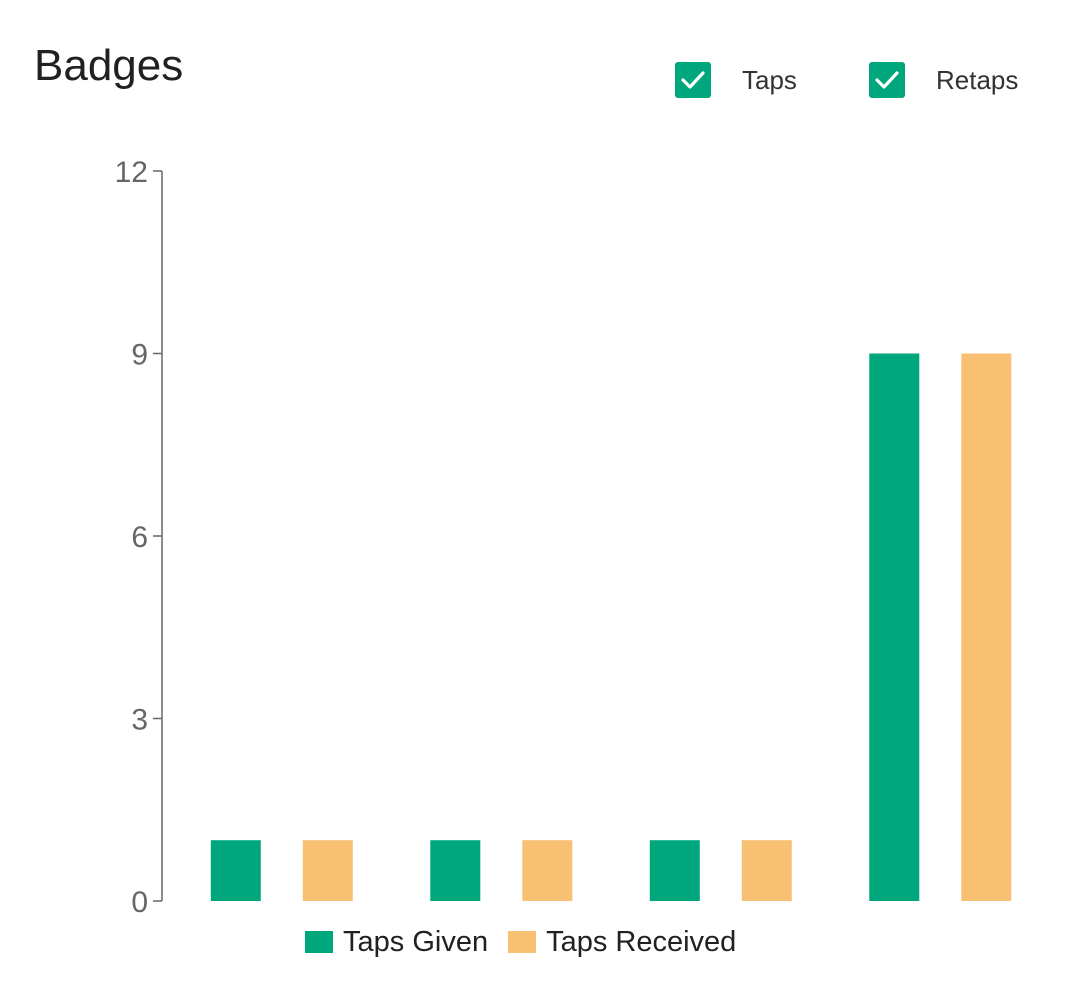 The height and width of the screenshot is (985, 1085). Describe the element at coordinates (319, 942) in the screenshot. I see `legend-swatch-taps-given` at that location.